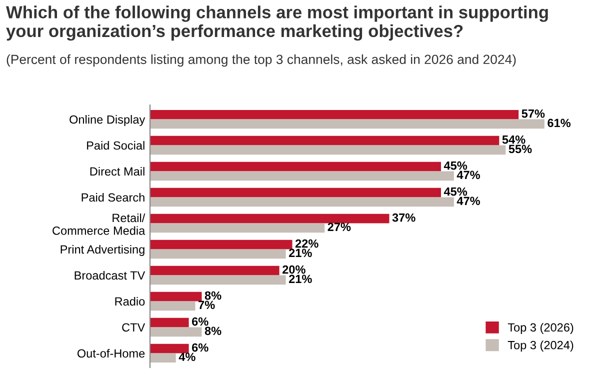 The image size is (600, 375). I want to click on y-tick-label: Out-of-Home, so click(111, 353).